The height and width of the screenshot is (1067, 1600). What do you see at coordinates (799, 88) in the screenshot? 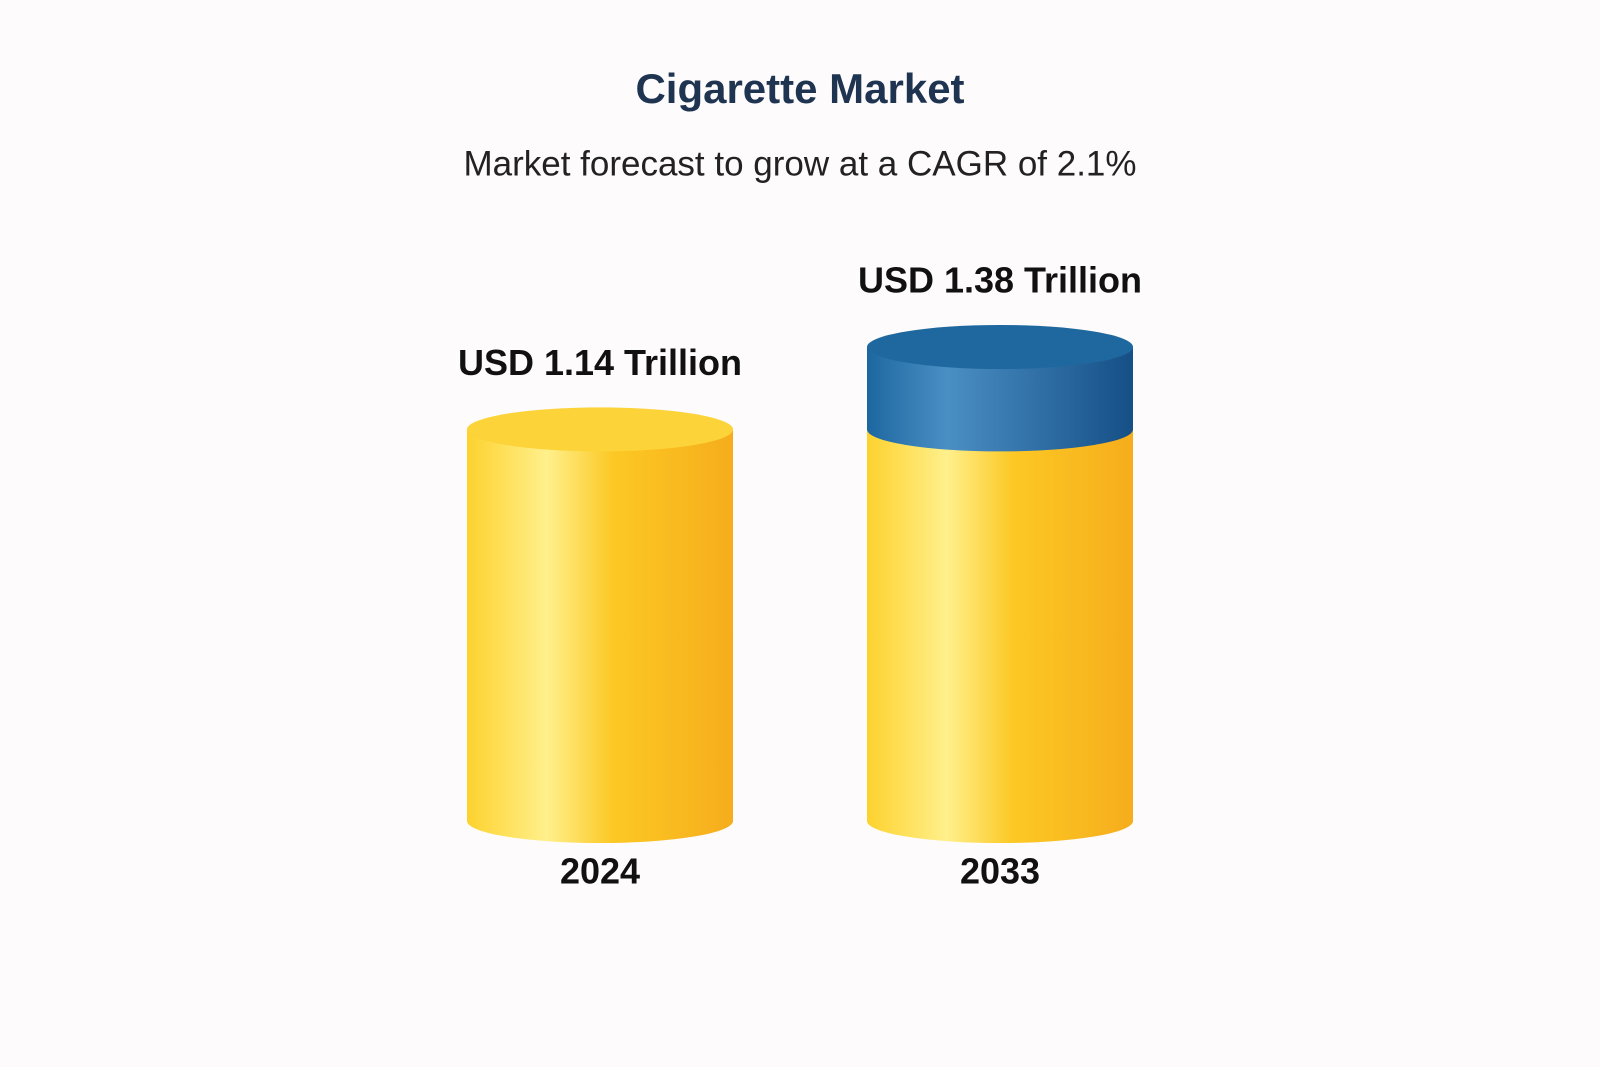
I see `chart-title: Cigarette Market` at bounding box center [799, 88].